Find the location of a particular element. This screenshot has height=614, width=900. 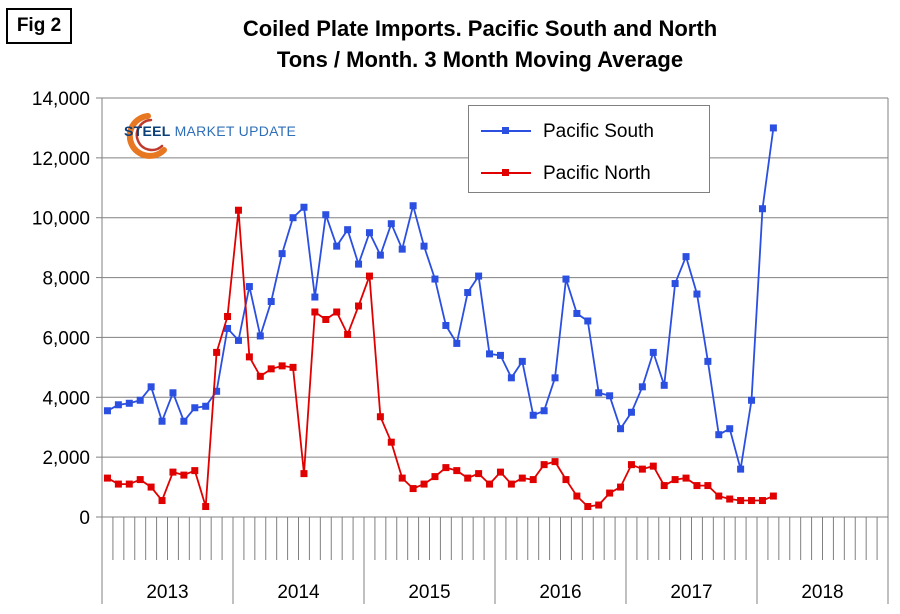

x-year-label: 2014 is located at coordinates (298, 592).